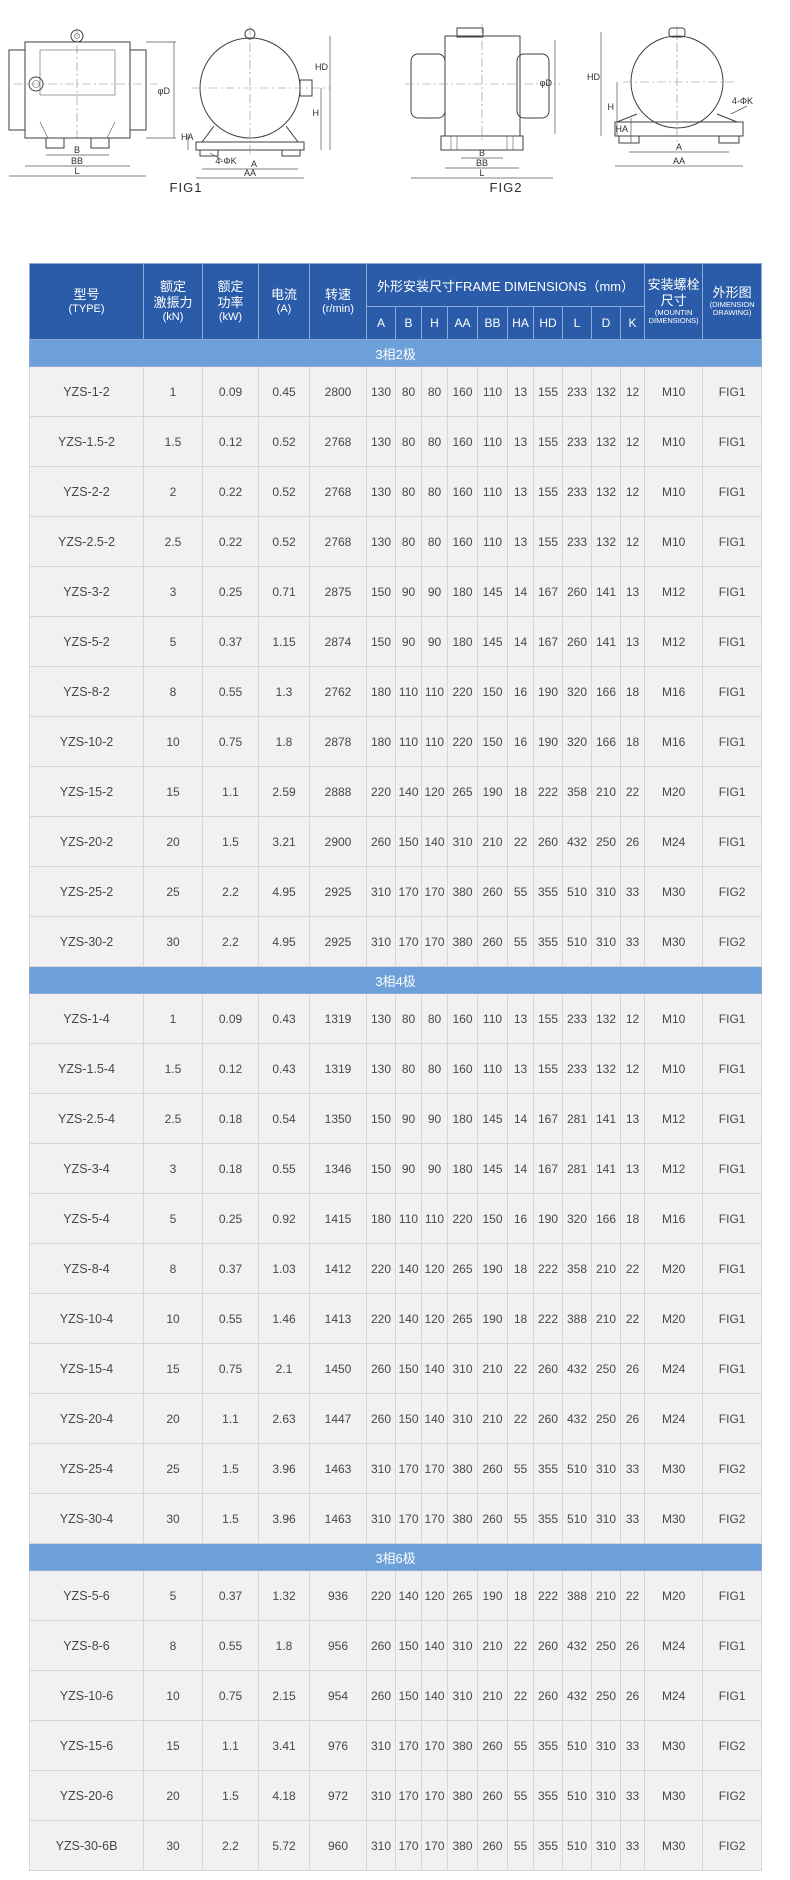 The height and width of the screenshot is (1880, 790). Describe the element at coordinates (381, 691) in the screenshot. I see `spec-cell: 180` at that location.